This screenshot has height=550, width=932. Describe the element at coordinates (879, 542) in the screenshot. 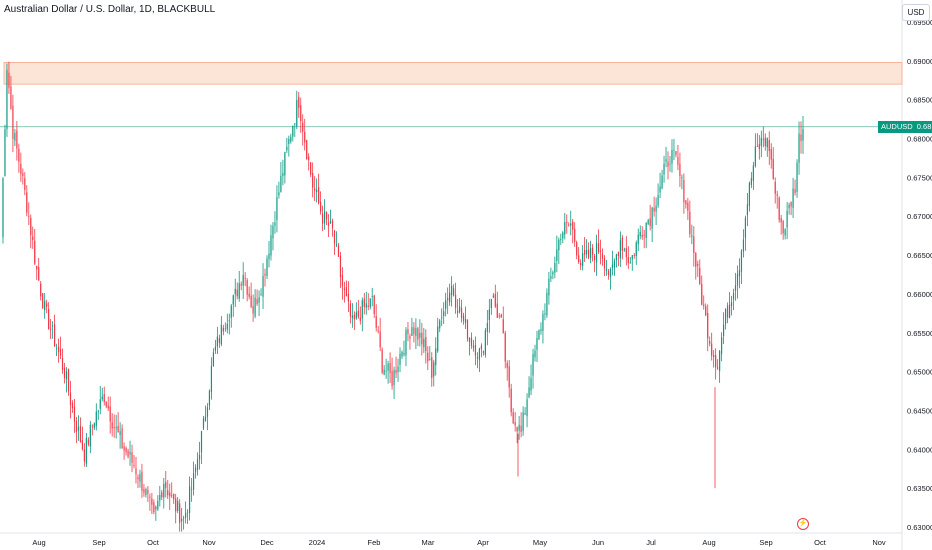

I see `x-tick-label: Nov` at that location.